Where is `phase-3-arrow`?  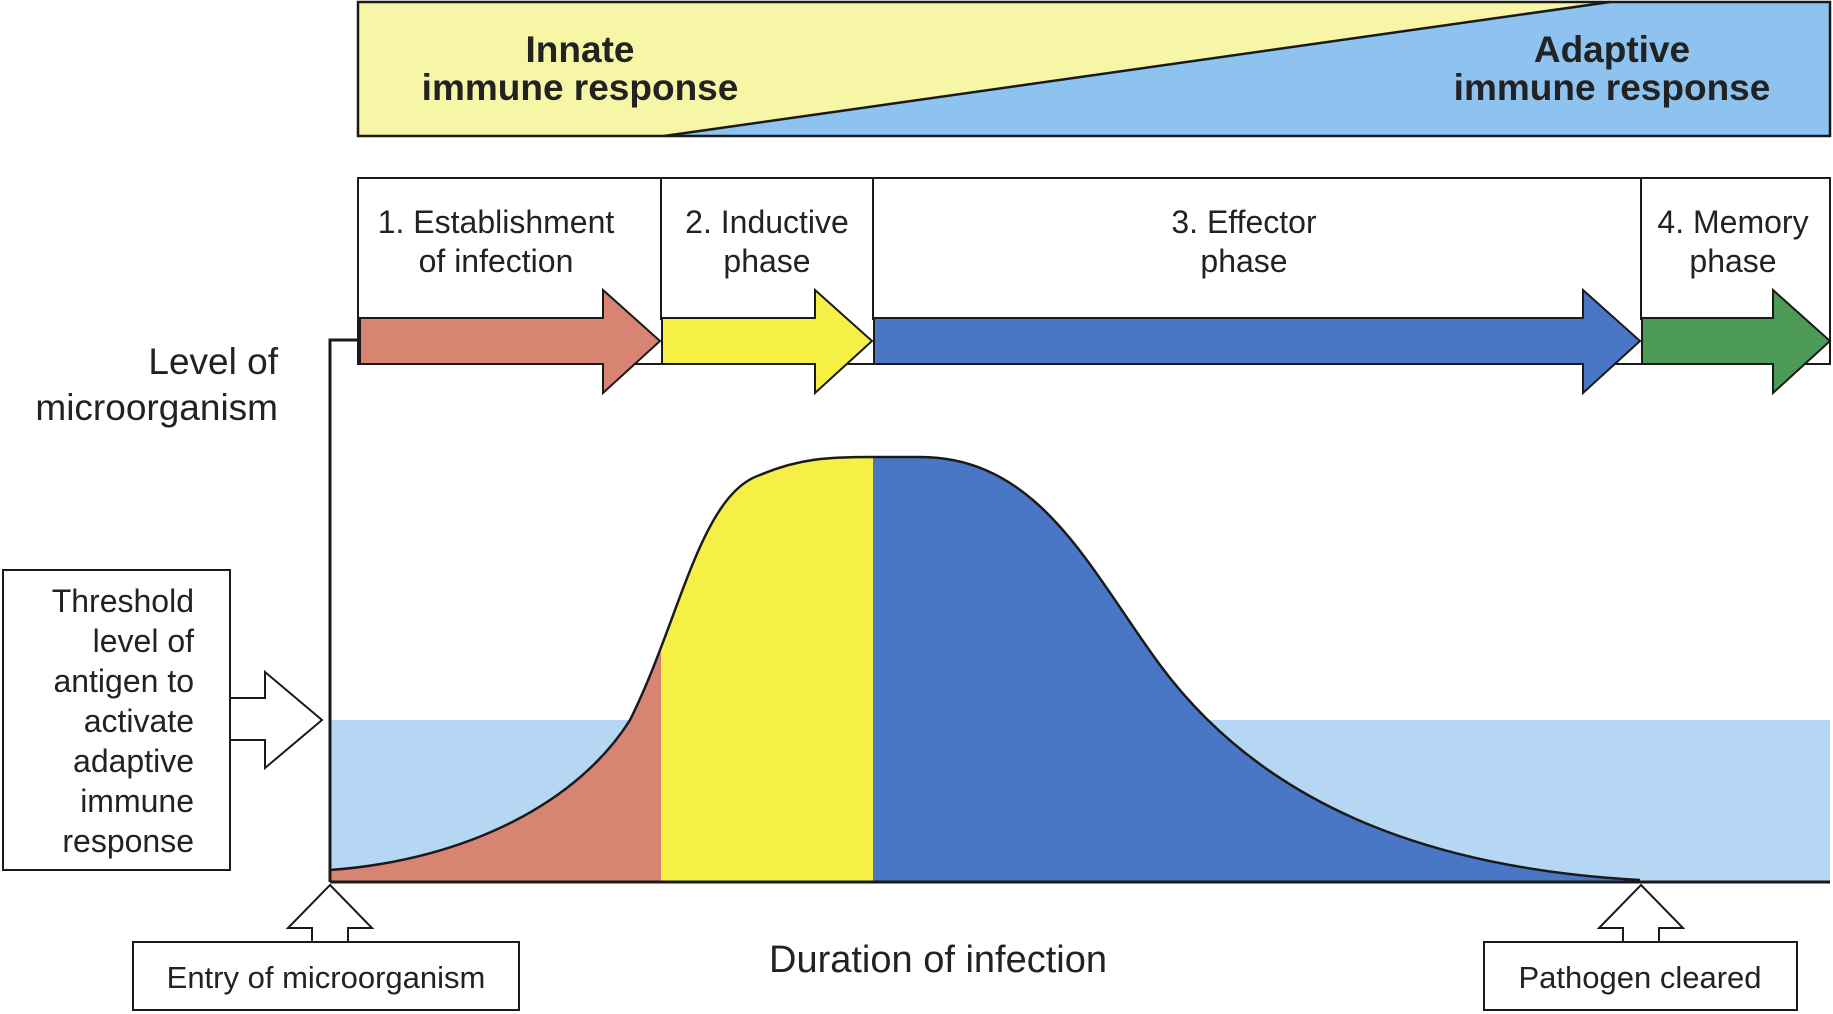
phase-3-arrow is located at coordinates (1257, 341).